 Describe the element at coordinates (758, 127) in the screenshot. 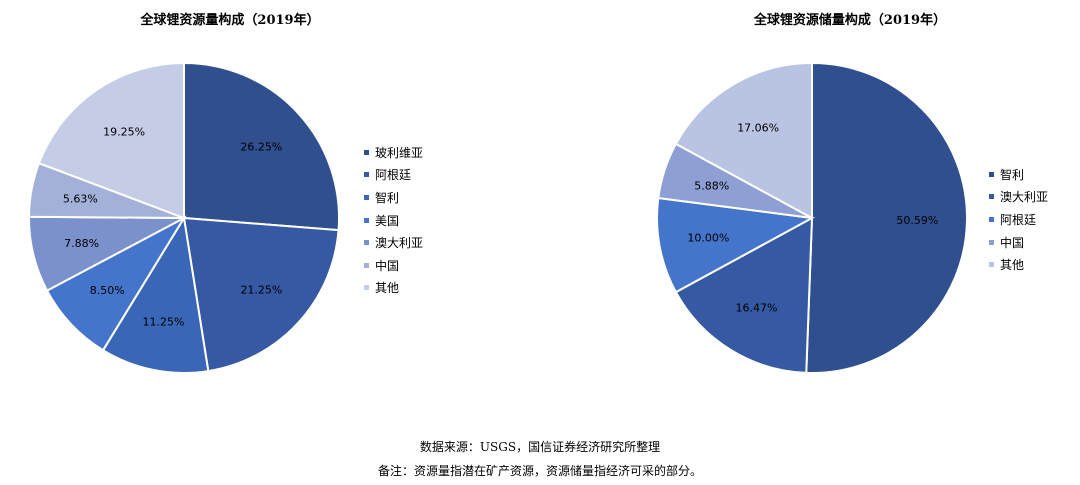

I see `pie-data-label-reserves-4: 17.06%` at that location.